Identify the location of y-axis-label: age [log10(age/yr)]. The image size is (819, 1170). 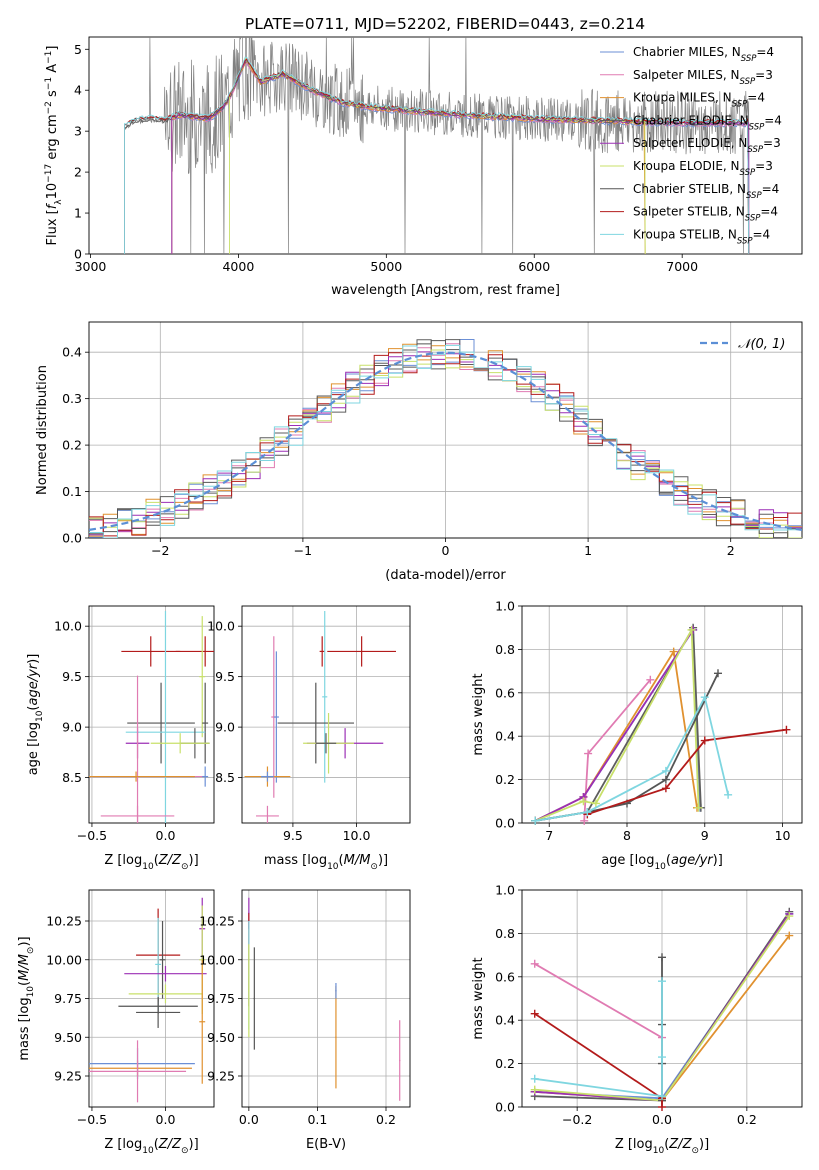
(35, 715).